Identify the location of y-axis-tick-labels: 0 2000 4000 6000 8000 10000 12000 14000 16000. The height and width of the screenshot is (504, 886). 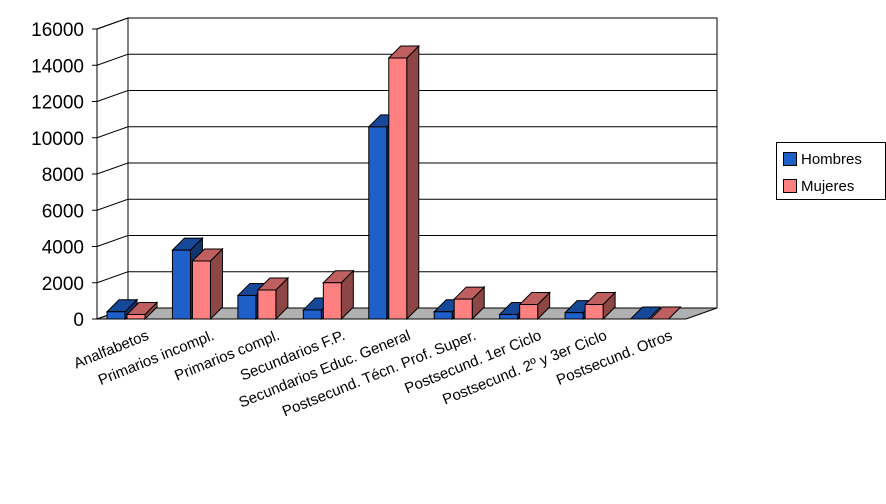
(57, 175).